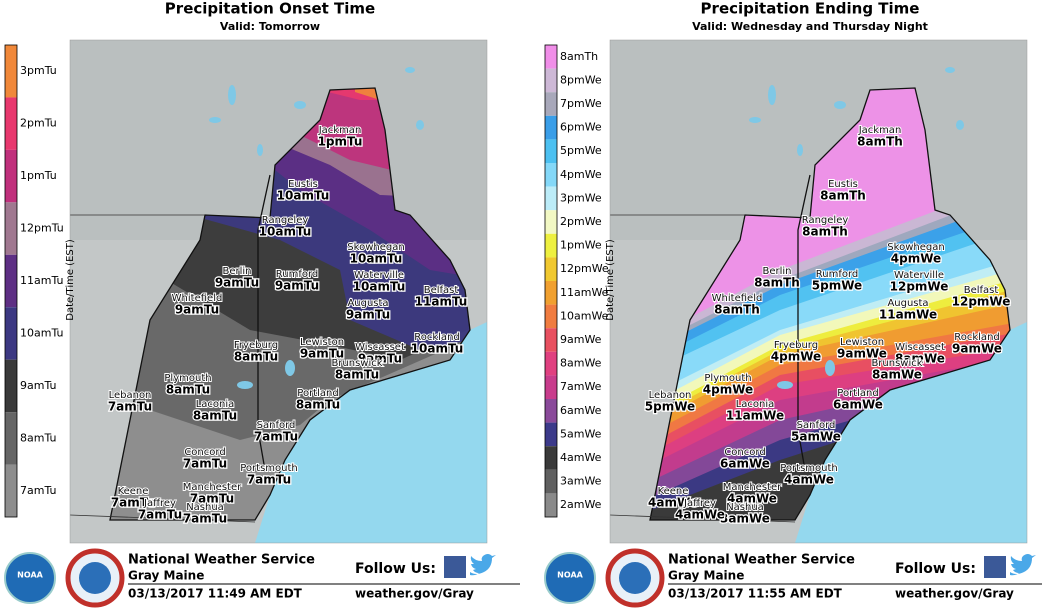  I want to click on city-name: Laconia, so click(215, 404).